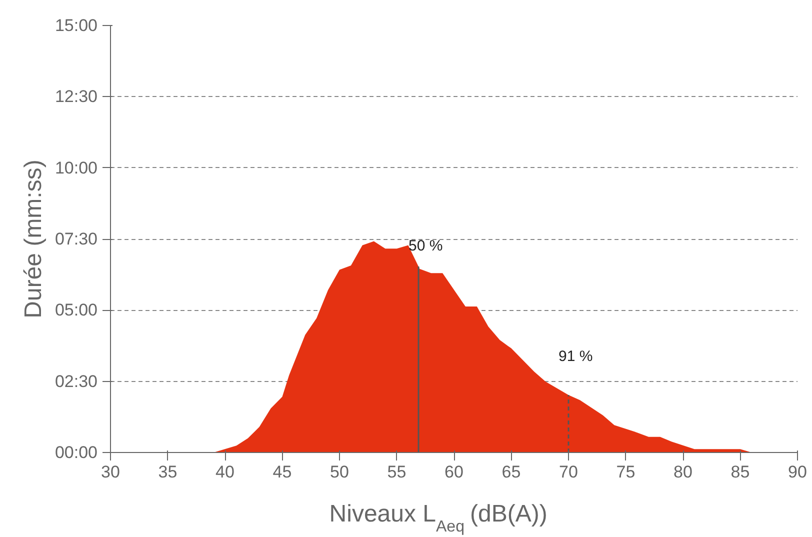 The image size is (812, 537). What do you see at coordinates (76, 381) in the screenshot?
I see `y-tick-label: 02:30` at bounding box center [76, 381].